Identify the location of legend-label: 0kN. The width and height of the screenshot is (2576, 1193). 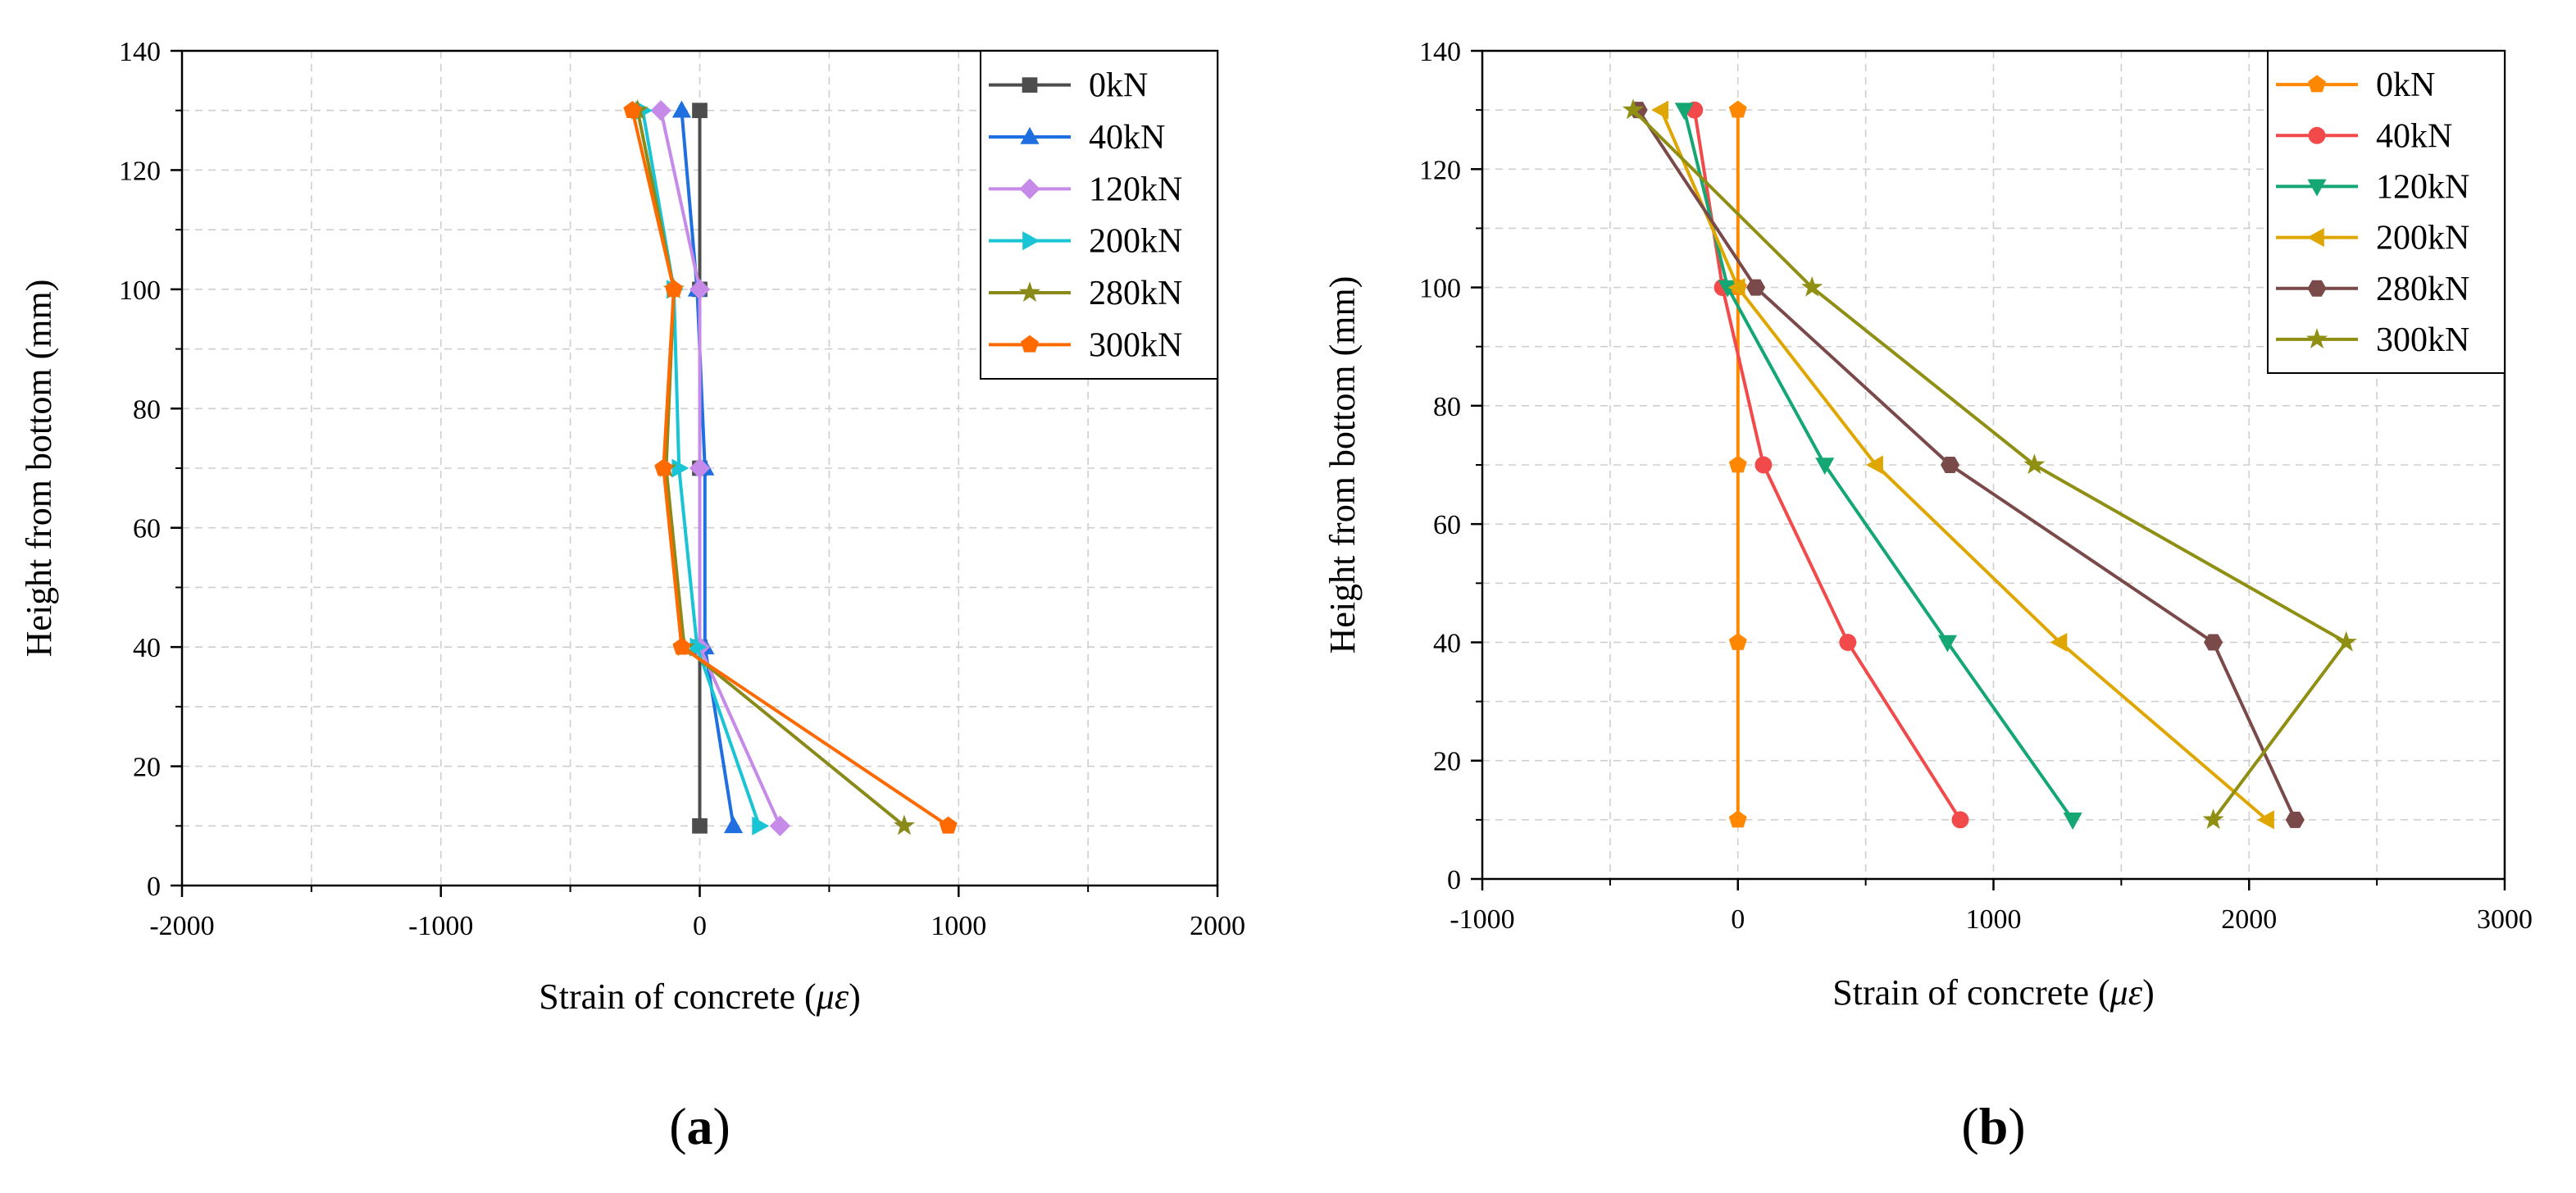
(1118, 86).